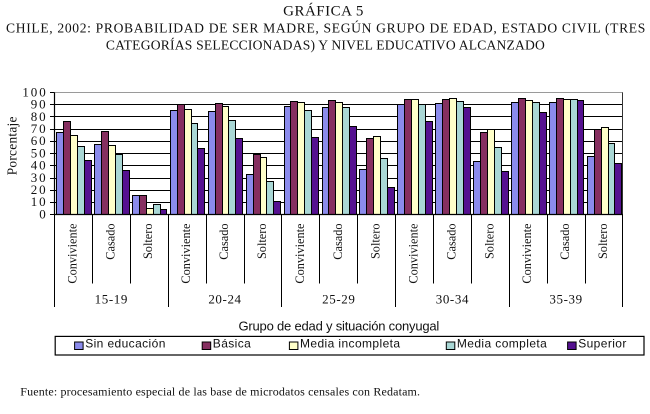 This screenshot has height=414, width=650. What do you see at coordinates (602, 344) in the screenshot?
I see `svg-text: Superior` at bounding box center [602, 344].